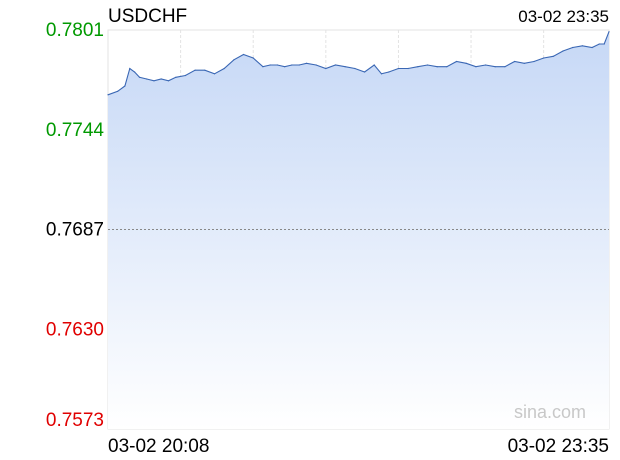 This screenshot has height=460, width=620. I want to click on watermark: sina.com, so click(550, 412).